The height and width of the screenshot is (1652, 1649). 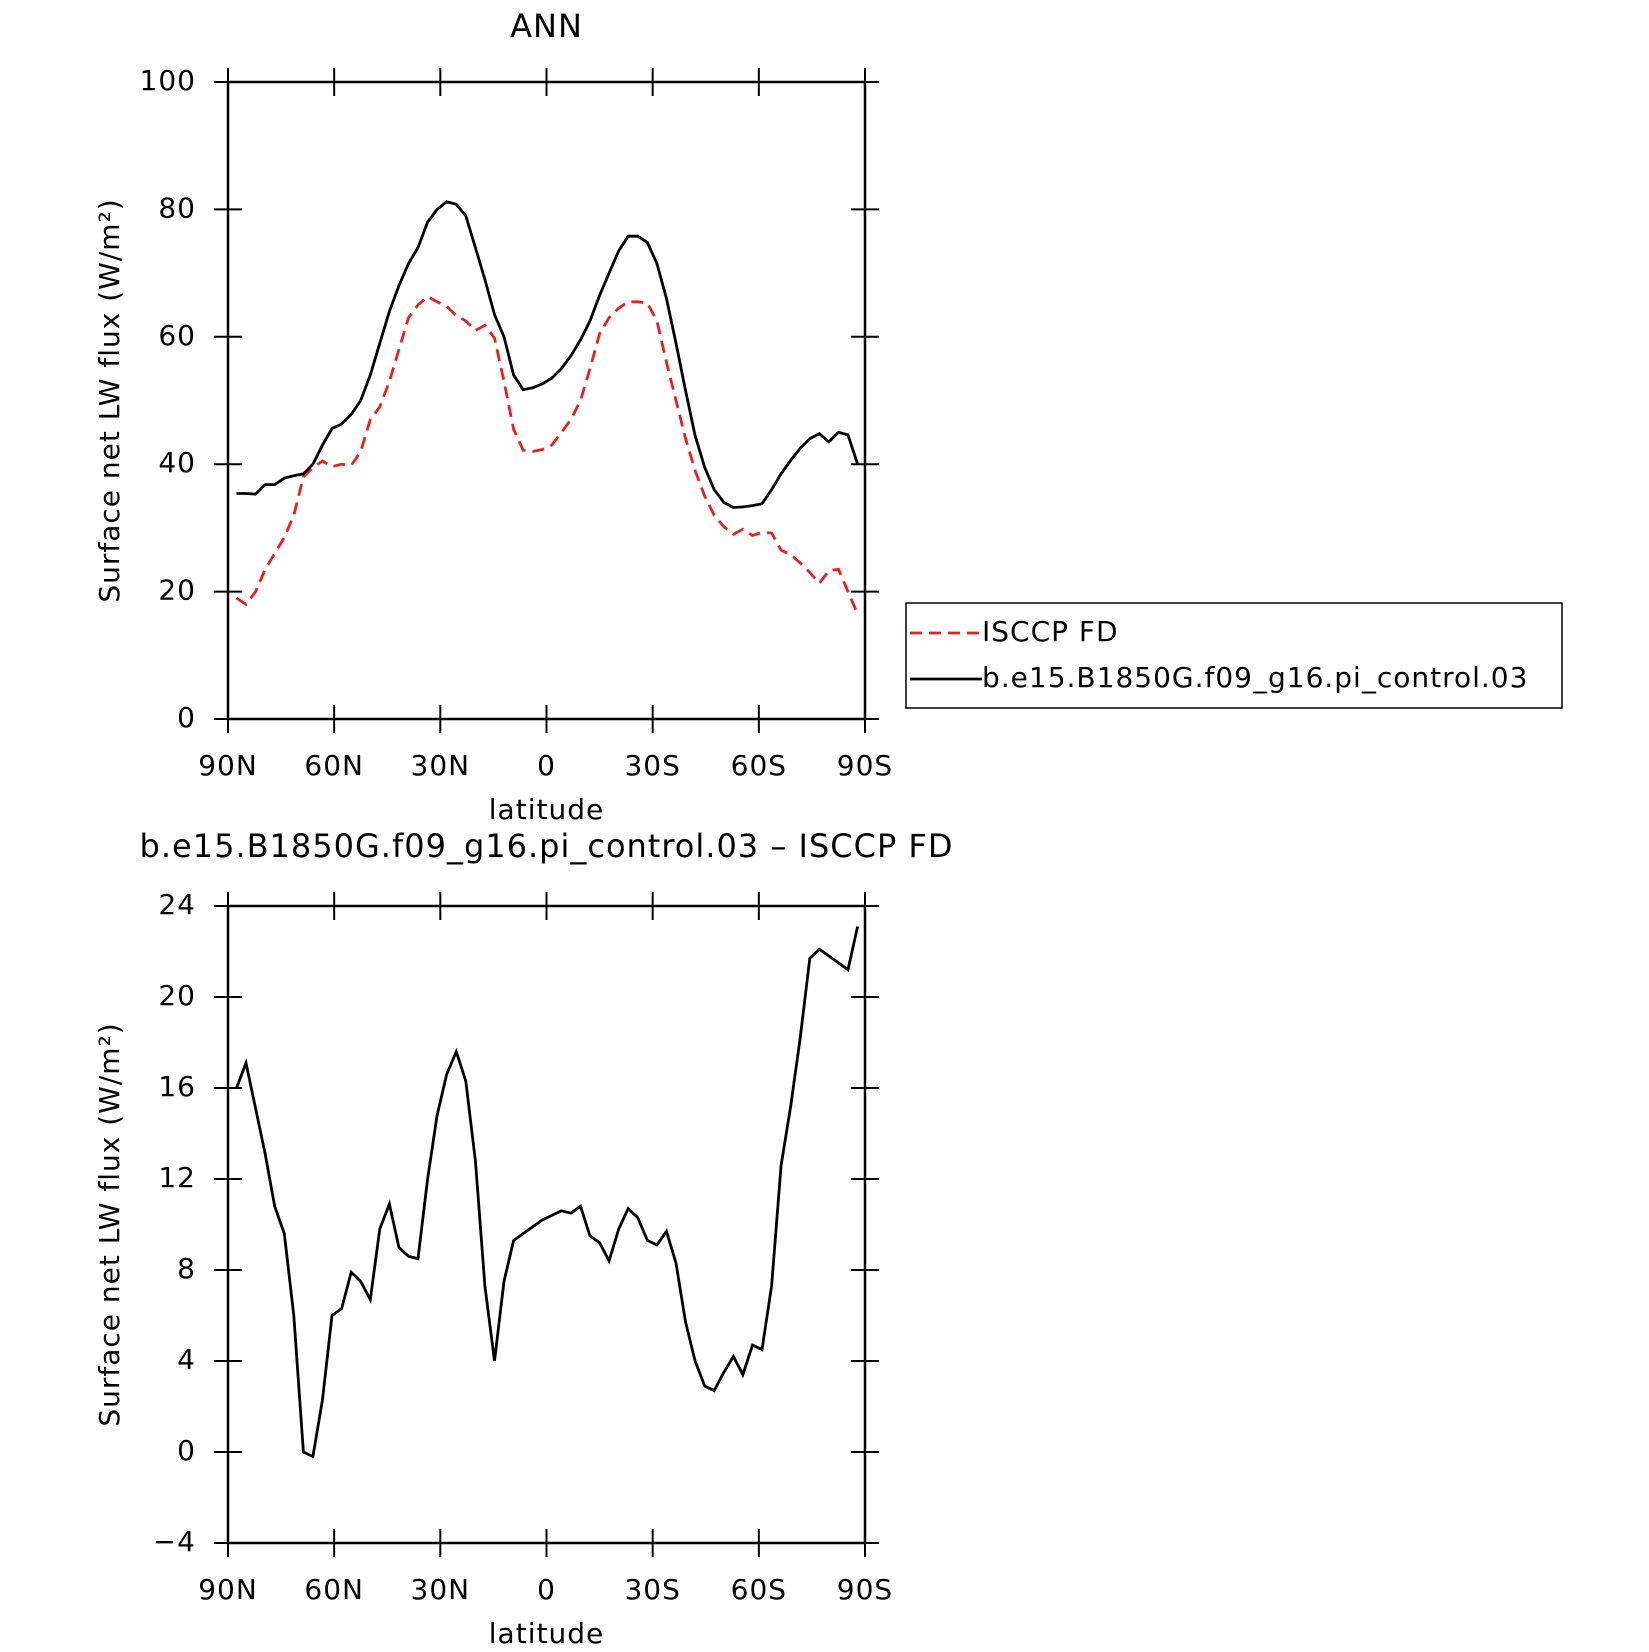 What do you see at coordinates (174, 1541) in the screenshot?
I see `y-tick-label: −4` at bounding box center [174, 1541].